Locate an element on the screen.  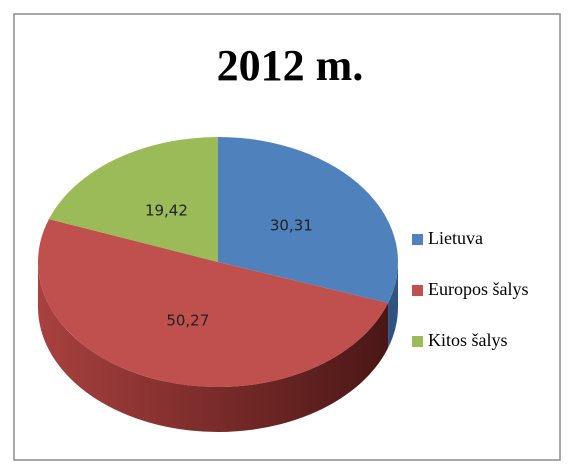
legend-label: Kitos šalys is located at coordinates (468, 340).